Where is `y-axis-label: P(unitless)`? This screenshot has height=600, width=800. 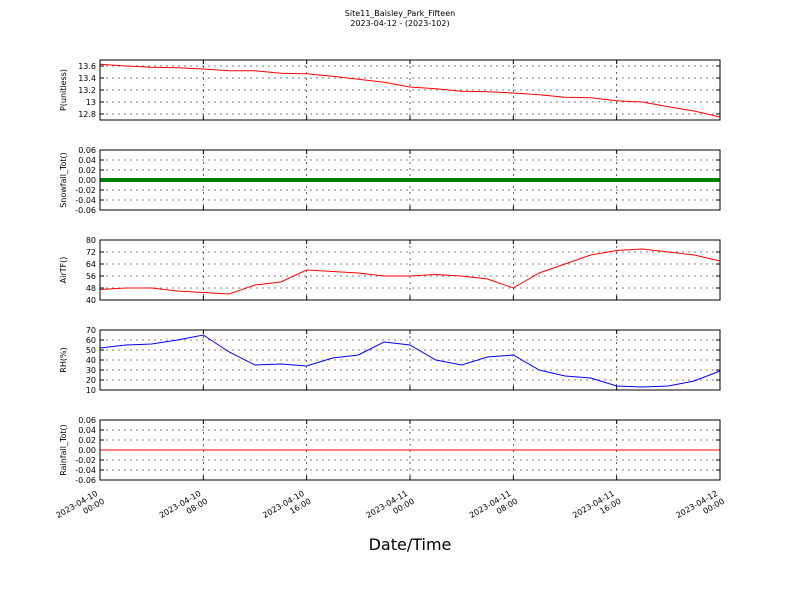 y-axis-label: P(unitless) is located at coordinates (63, 90).